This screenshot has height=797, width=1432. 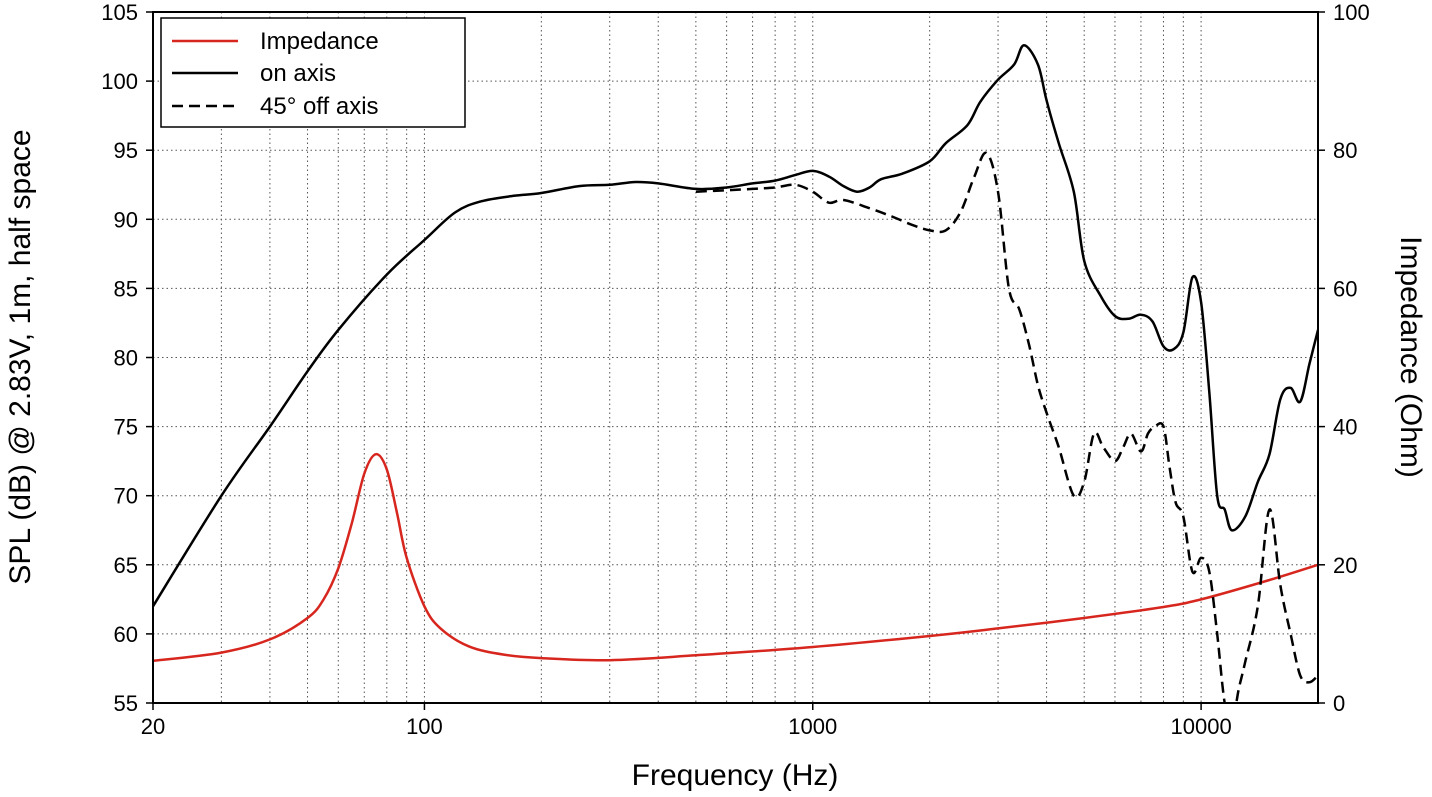 I want to click on legend: Impedance on axis 45° off axis, so click(x=313, y=72).